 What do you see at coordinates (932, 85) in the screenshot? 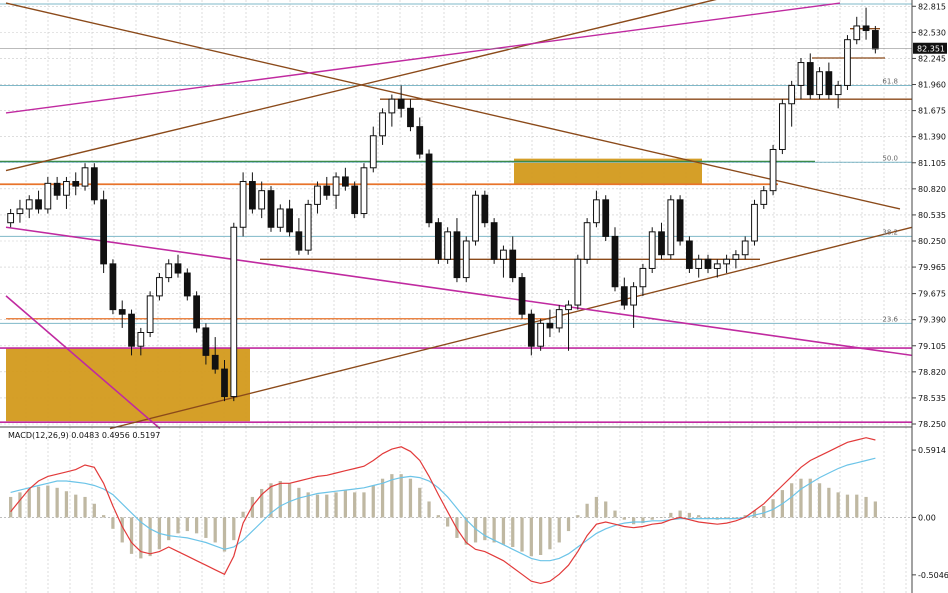
I see `price-tick-label-3: 81.960` at bounding box center [932, 85].